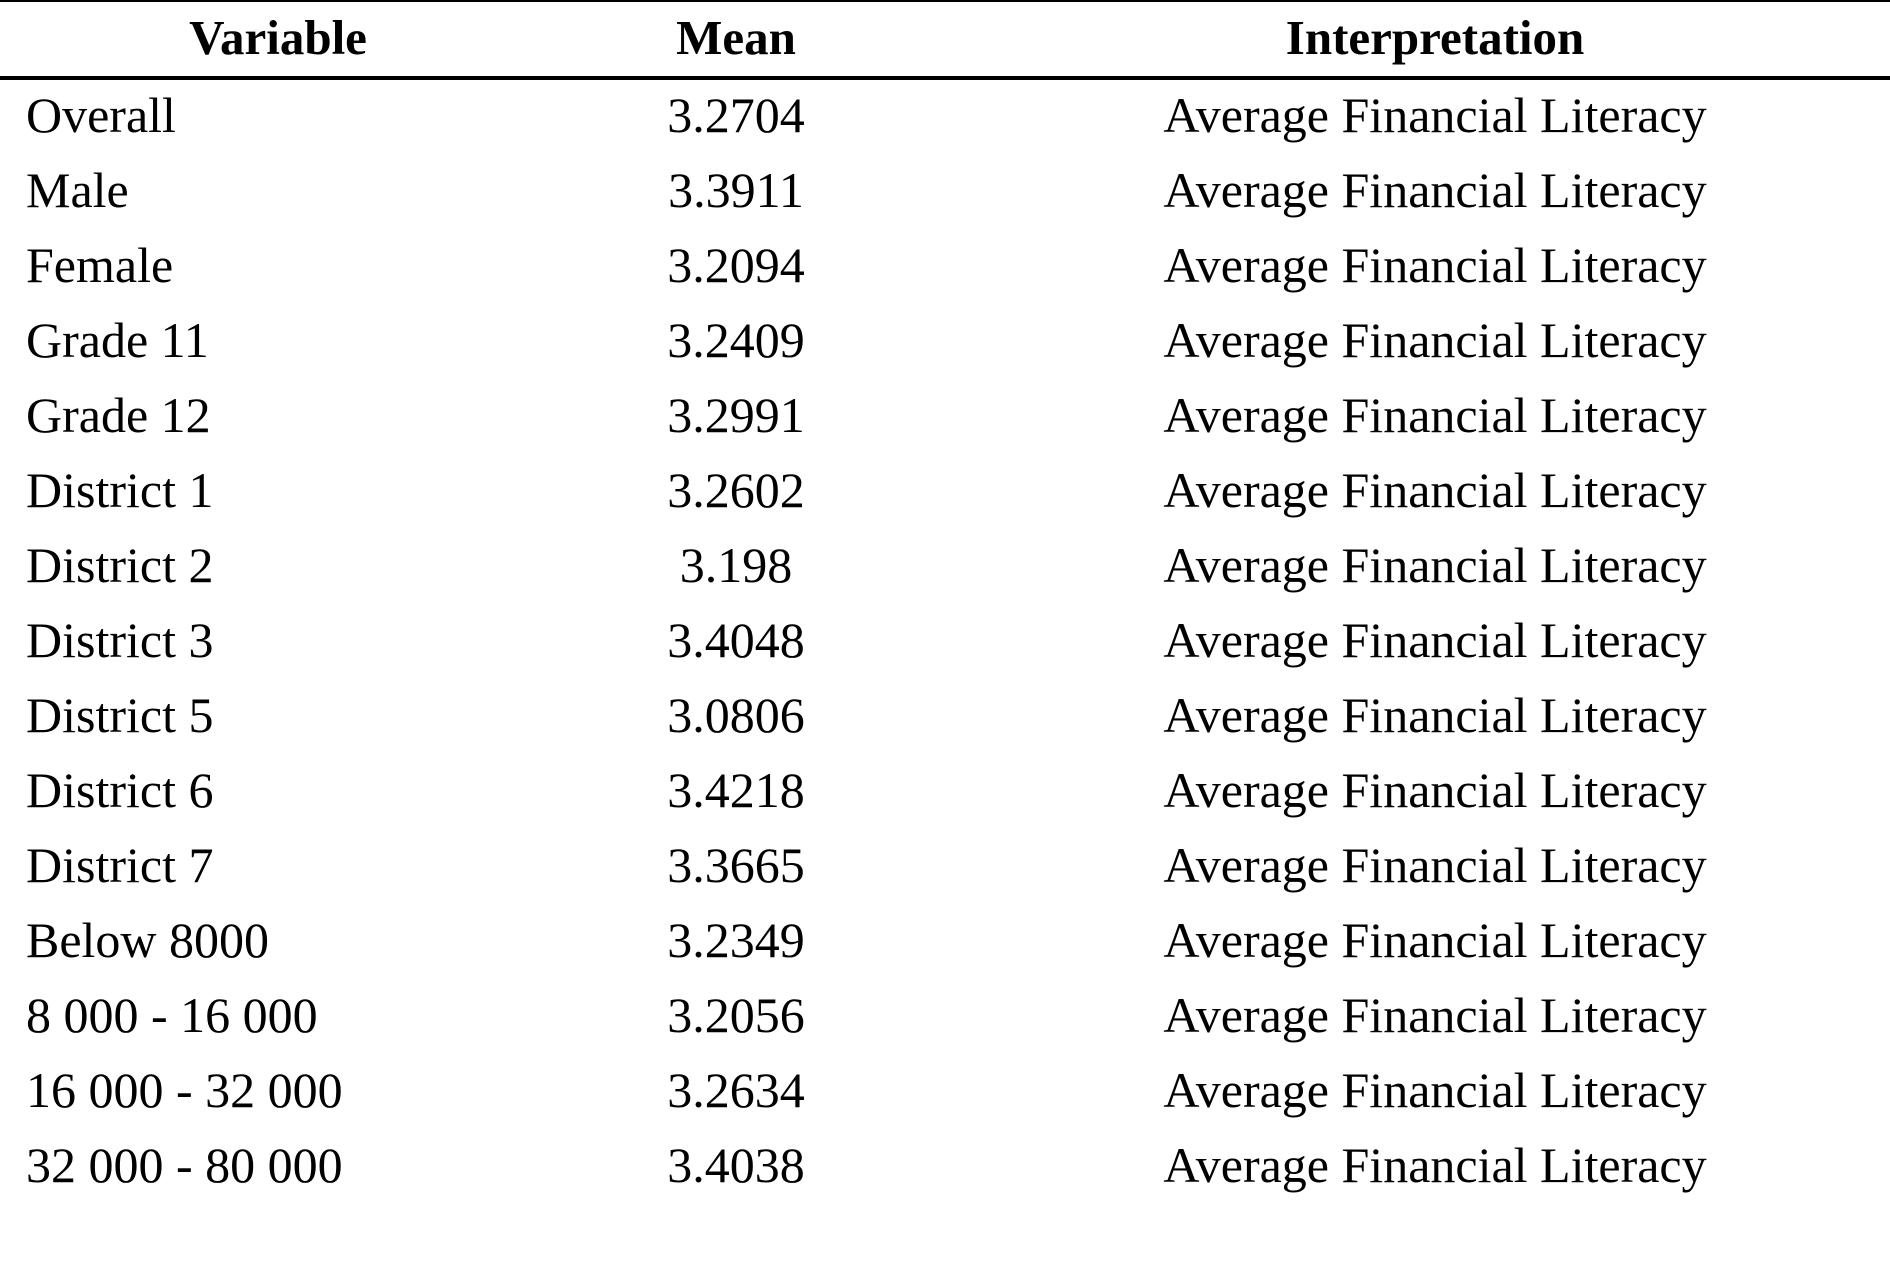 Image resolution: width=1890 pixels, height=1273 pixels. Describe the element at coordinates (736, 940) in the screenshot. I see `row-mean: 3.2349` at that location.